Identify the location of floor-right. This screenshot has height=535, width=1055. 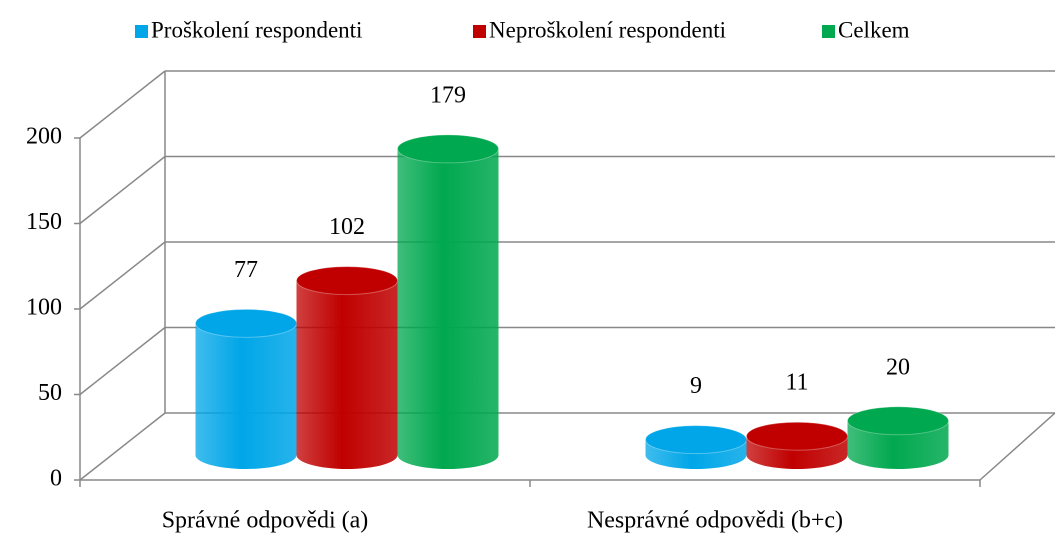
(1017, 446).